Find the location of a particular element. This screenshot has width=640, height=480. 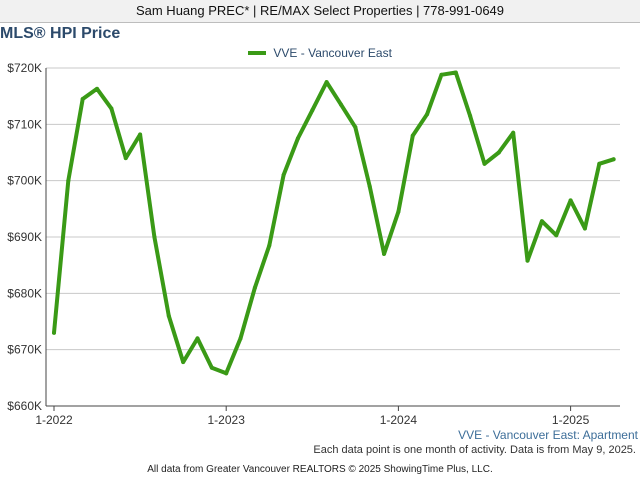

x-tick-label: 1-2025 is located at coordinates (571, 420).